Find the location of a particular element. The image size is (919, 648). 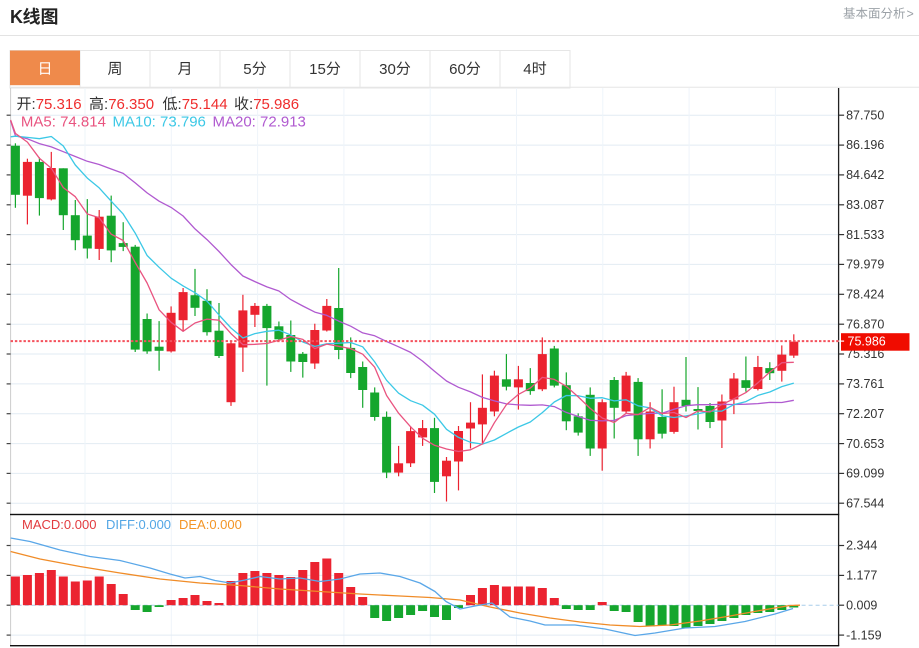

svg-text: 75.144 is located at coordinates (205, 104).